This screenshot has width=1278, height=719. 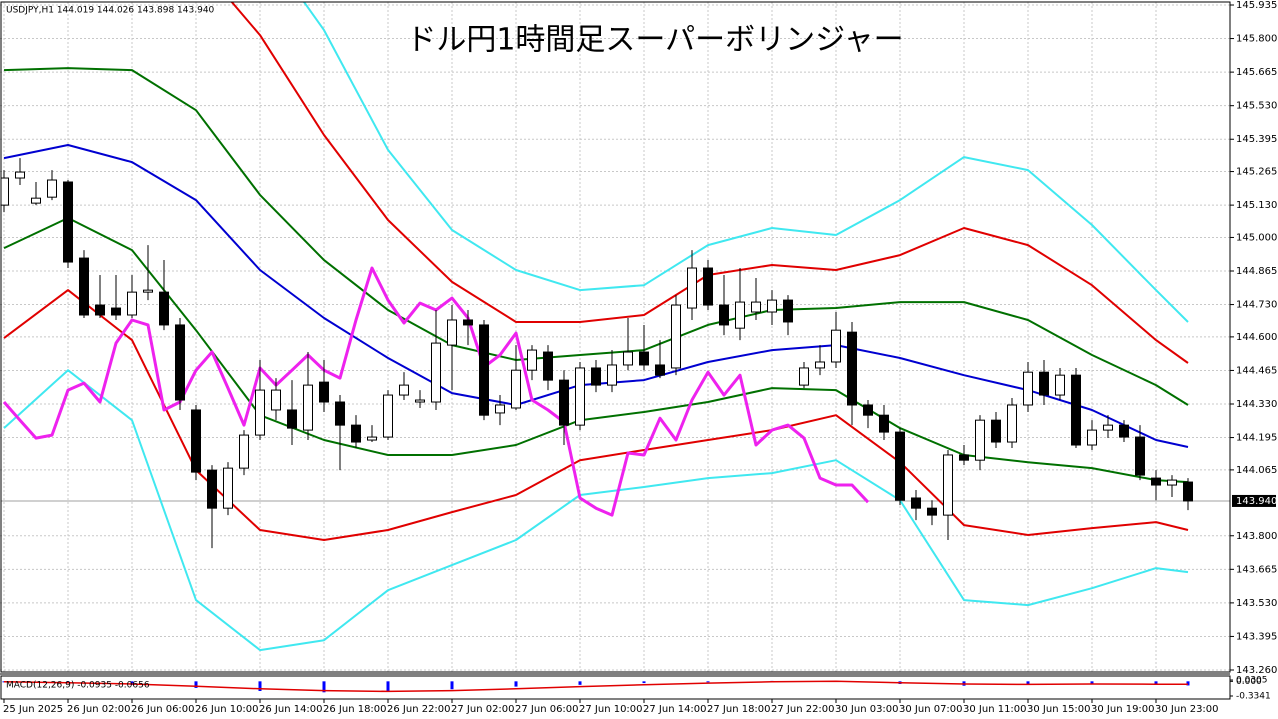 I want to click on current-price-box, so click(x=1254, y=500).